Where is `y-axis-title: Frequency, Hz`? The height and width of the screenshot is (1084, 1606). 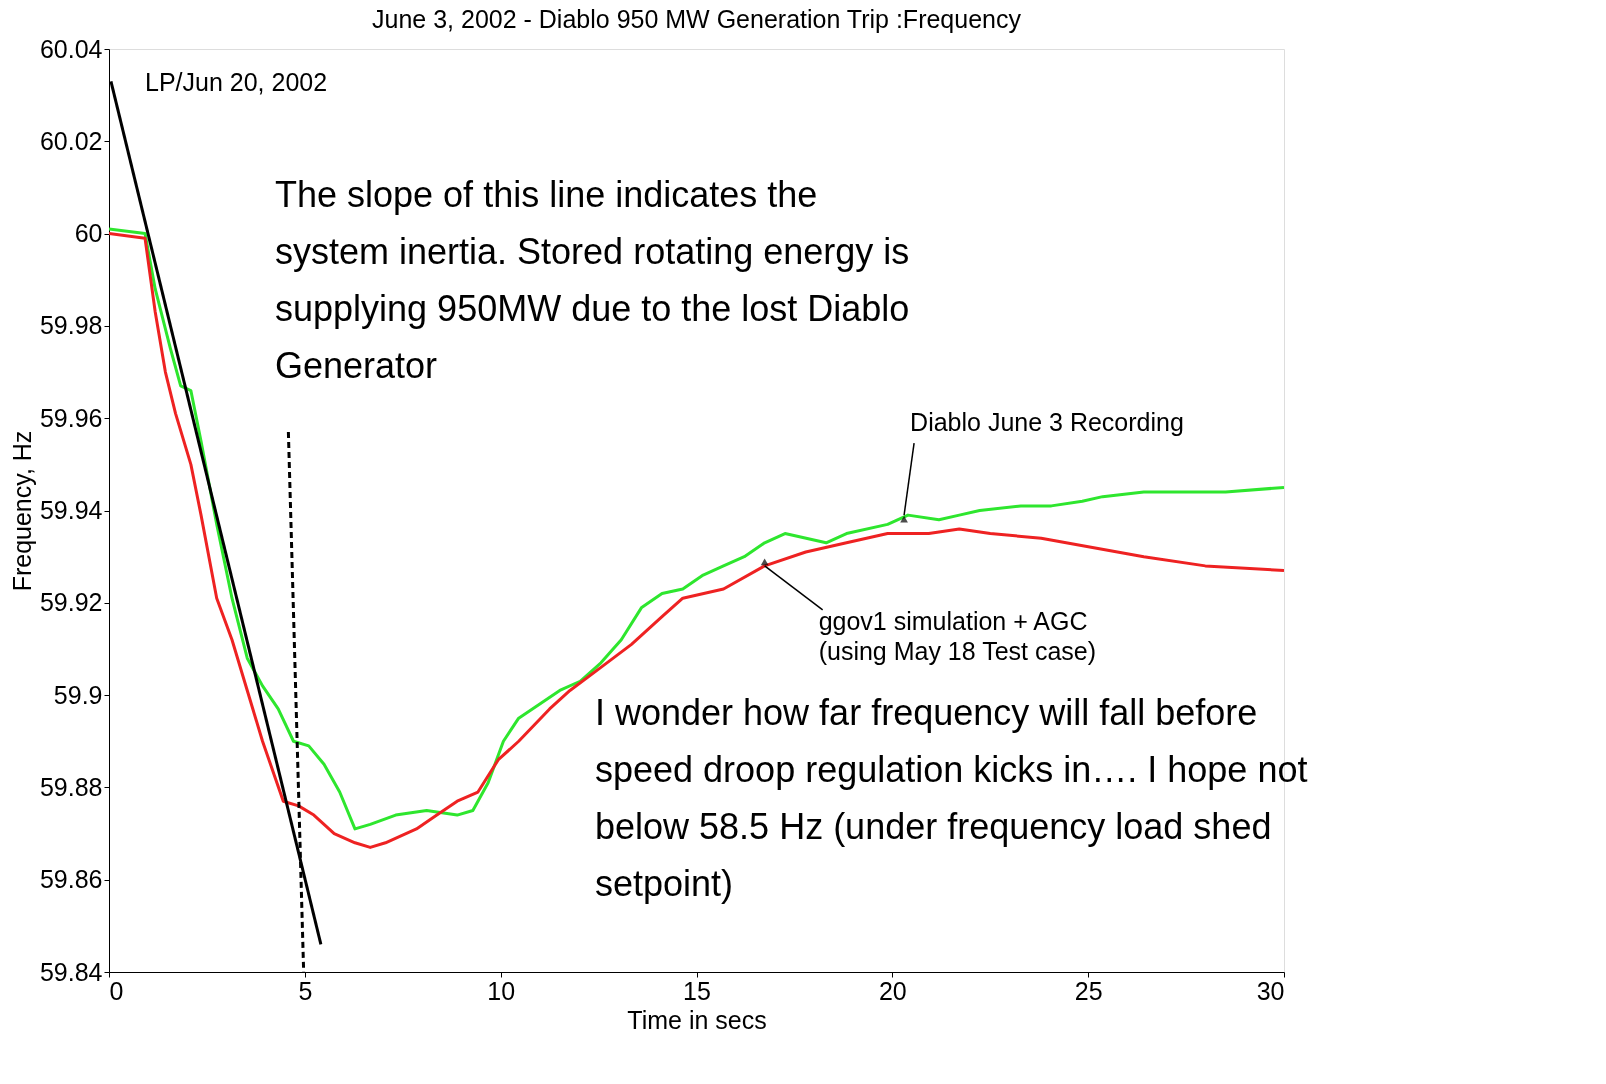 y-axis-title: Frequency, Hz is located at coordinates (21, 511).